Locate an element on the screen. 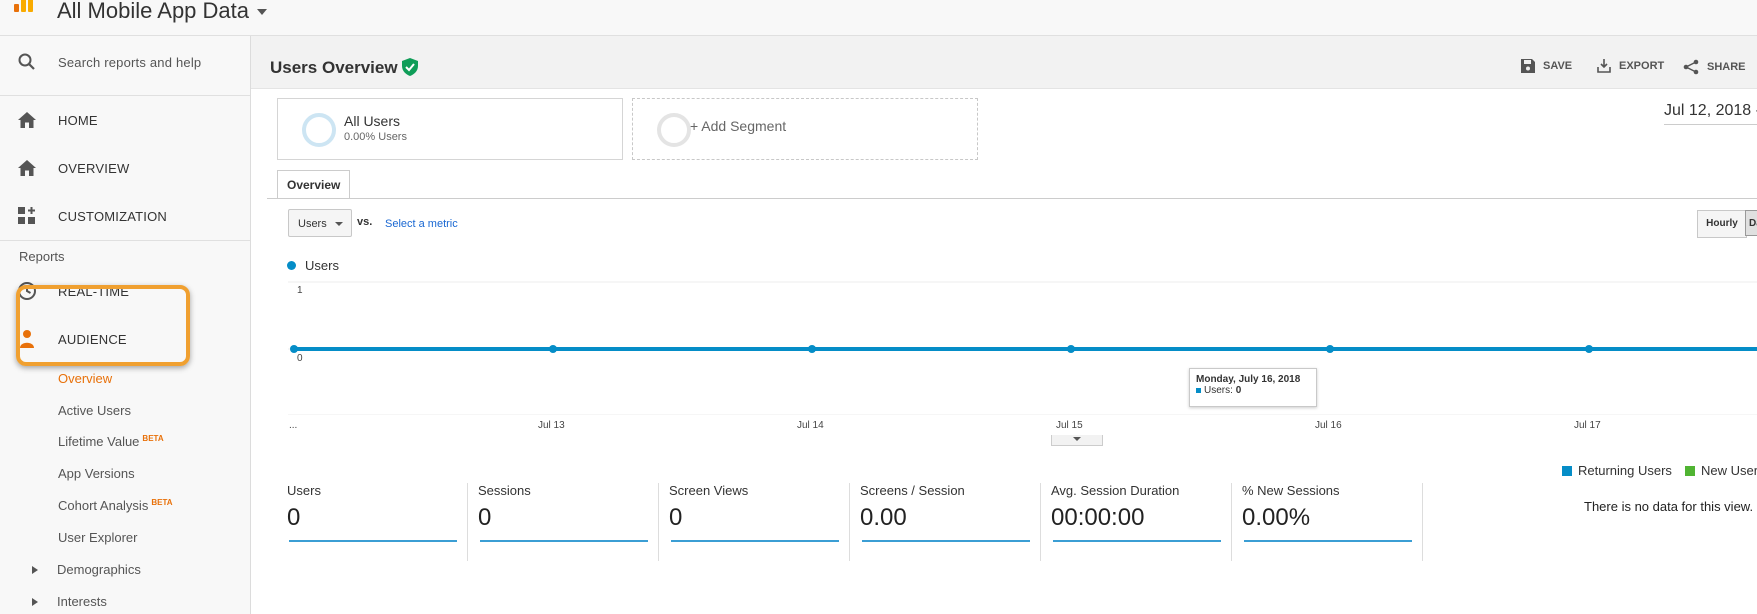 The image size is (1757, 614). export-button: EXPORT is located at coordinates (1630, 66).